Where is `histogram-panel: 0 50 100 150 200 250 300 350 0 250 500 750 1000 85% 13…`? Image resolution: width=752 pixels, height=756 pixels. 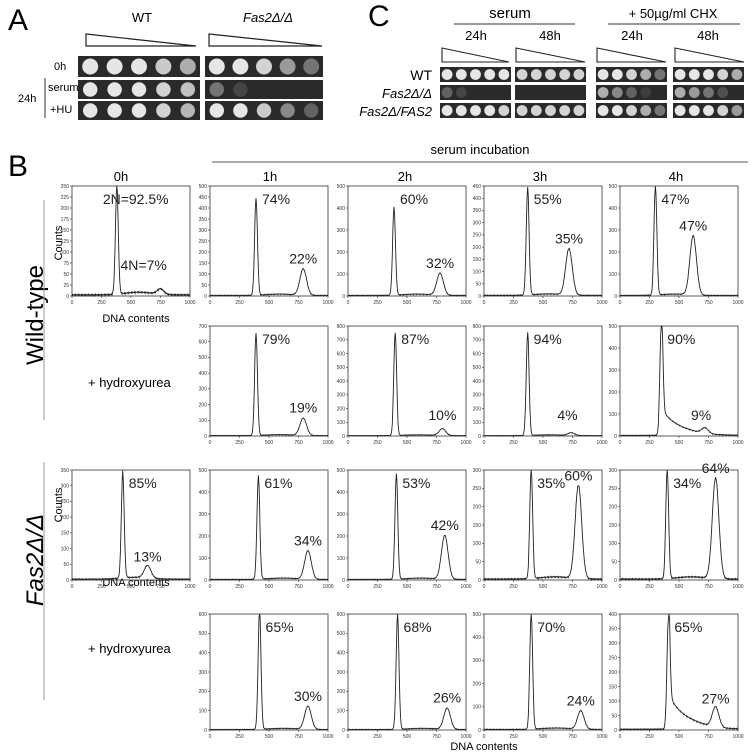
histogram-panel: 0 50 100 150 200 250 300 350 0 250 500 750 1000 85% 13… is located at coordinates (128, 529).